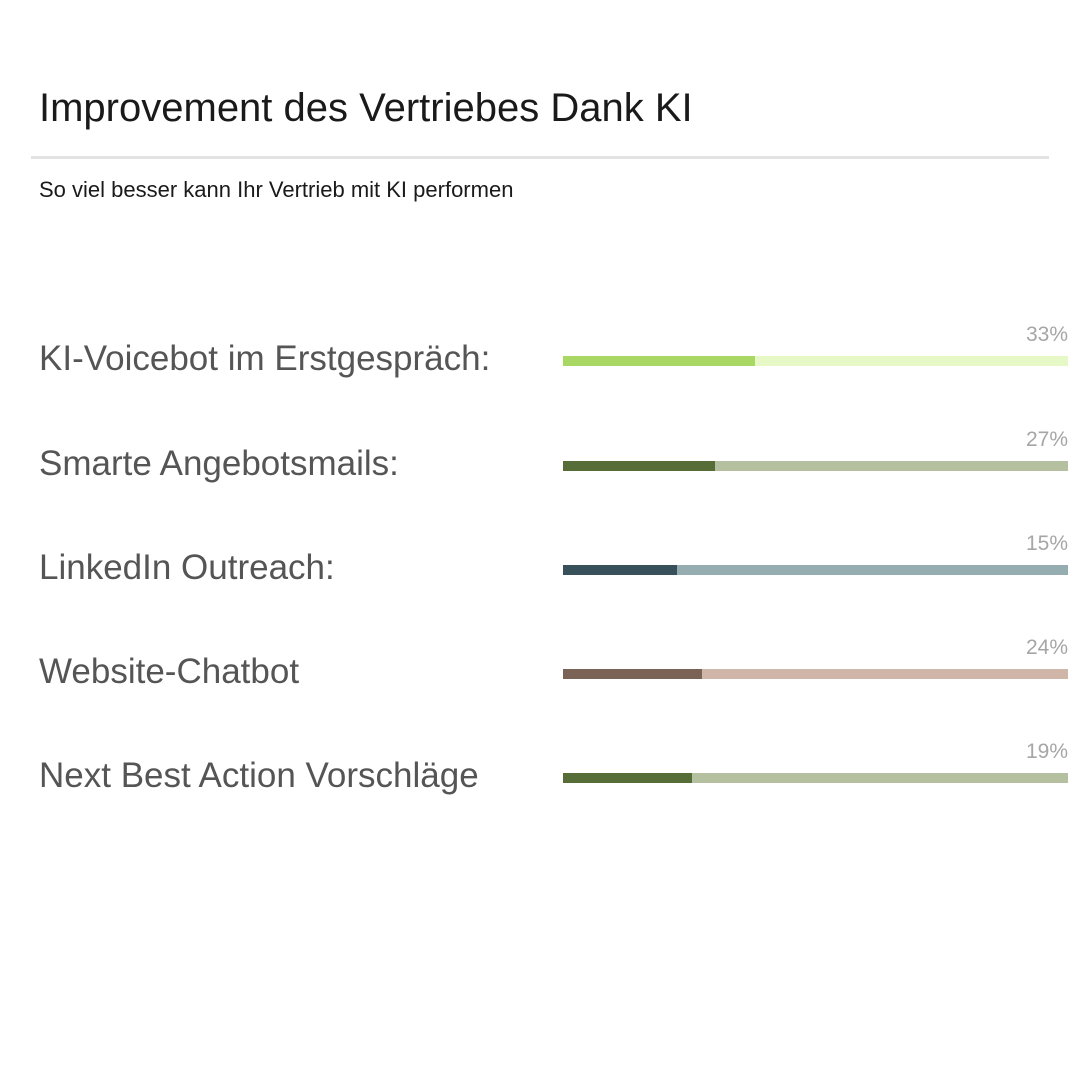 The height and width of the screenshot is (1080, 1080). Describe the element at coordinates (540, 676) in the screenshot. I see `bar-row: Website-Chatbot 24%` at that location.